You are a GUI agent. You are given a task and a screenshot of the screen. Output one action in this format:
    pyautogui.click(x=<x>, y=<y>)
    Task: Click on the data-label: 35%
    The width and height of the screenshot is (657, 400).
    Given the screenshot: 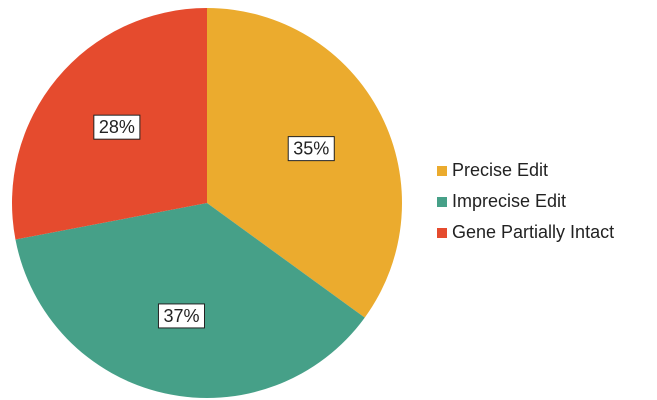 What is the action you would take?
    pyautogui.click(x=311, y=149)
    